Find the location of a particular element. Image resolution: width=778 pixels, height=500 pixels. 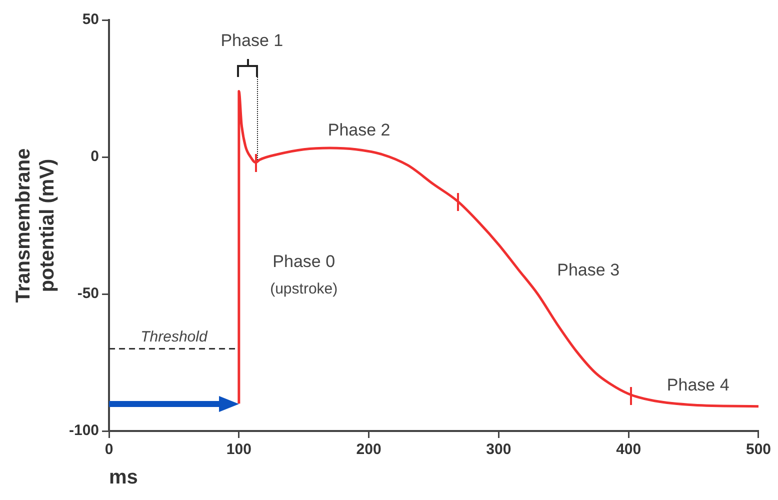

x-tick-label: 300 is located at coordinates (499, 449).